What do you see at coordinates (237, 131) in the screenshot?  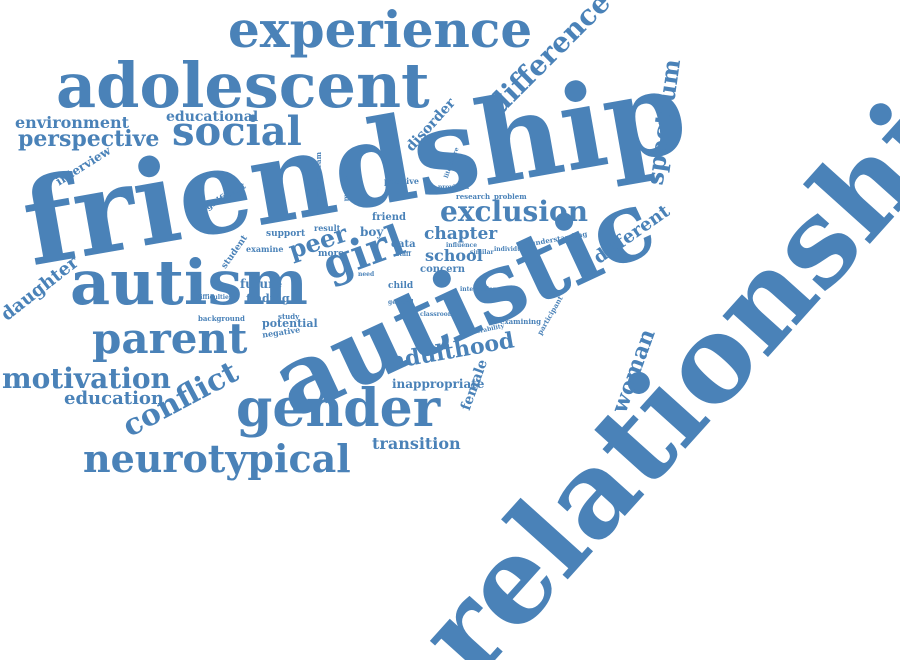 I see `word-social: social` at bounding box center [237, 131].